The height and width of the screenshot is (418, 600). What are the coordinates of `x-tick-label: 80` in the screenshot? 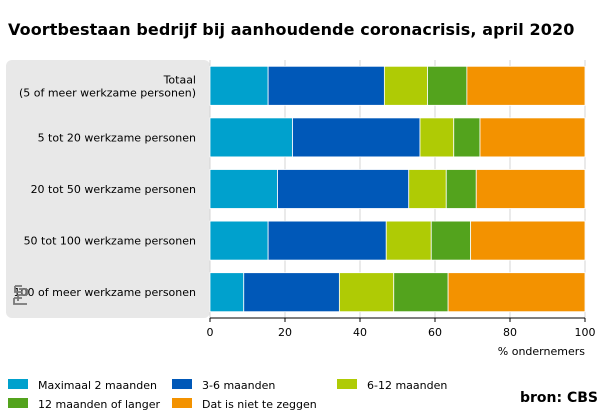 It's located at (510, 332).